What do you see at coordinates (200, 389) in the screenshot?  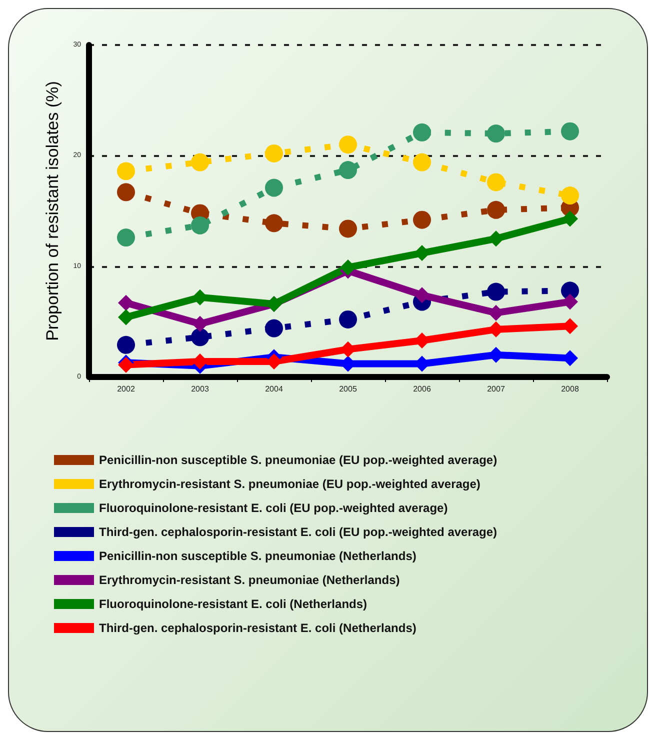 I see `x-tick-label: 2003` at bounding box center [200, 389].